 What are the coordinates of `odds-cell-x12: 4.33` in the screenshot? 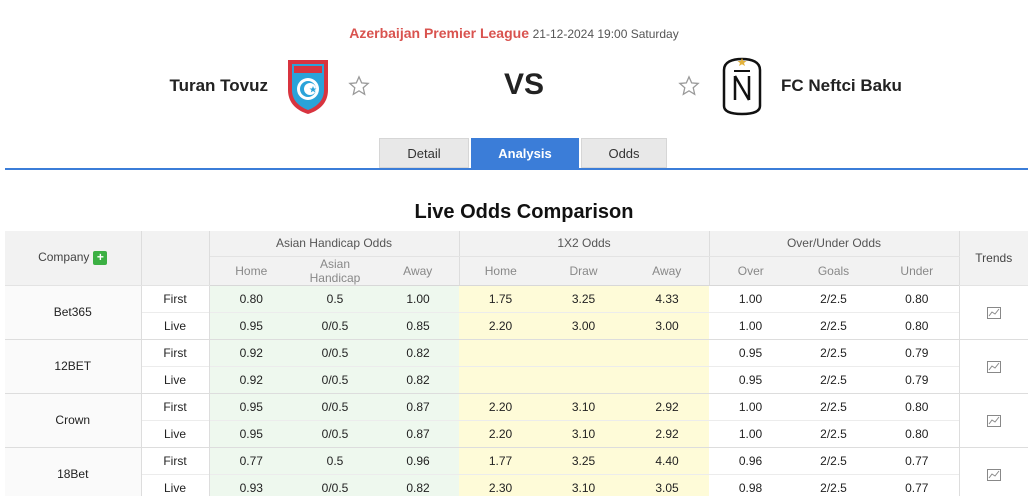 It's located at (667, 298).